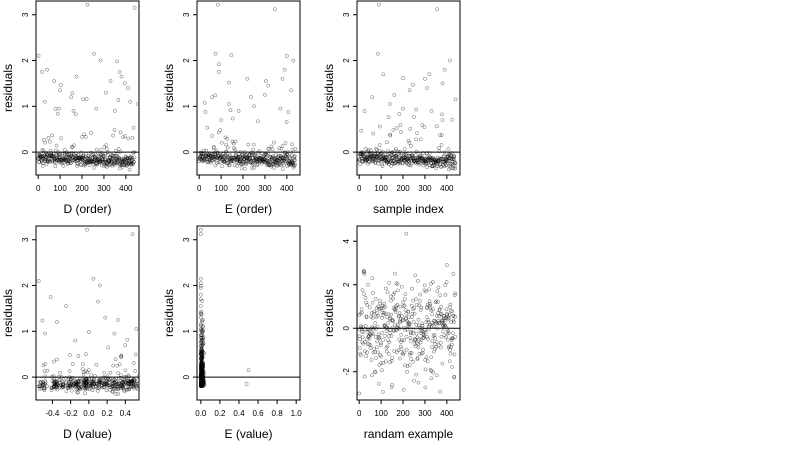  I want to click on x-tick-label: 400, so click(287, 188).